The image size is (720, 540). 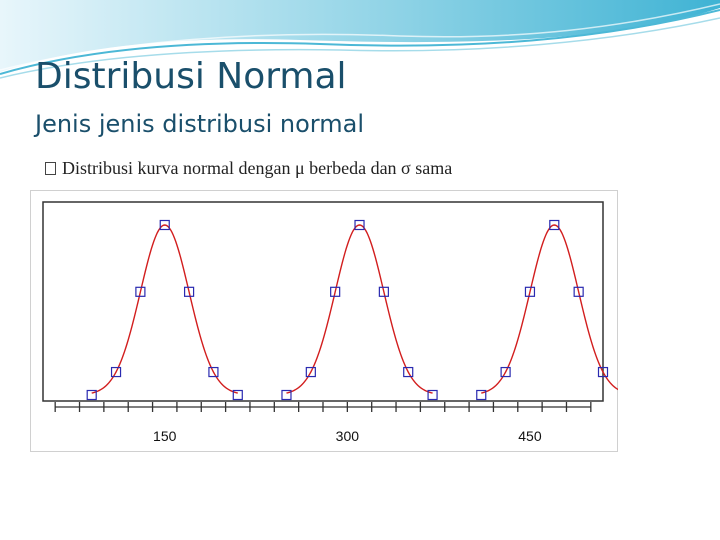 I want to click on x-tick-label: 150, so click(x=165, y=436).